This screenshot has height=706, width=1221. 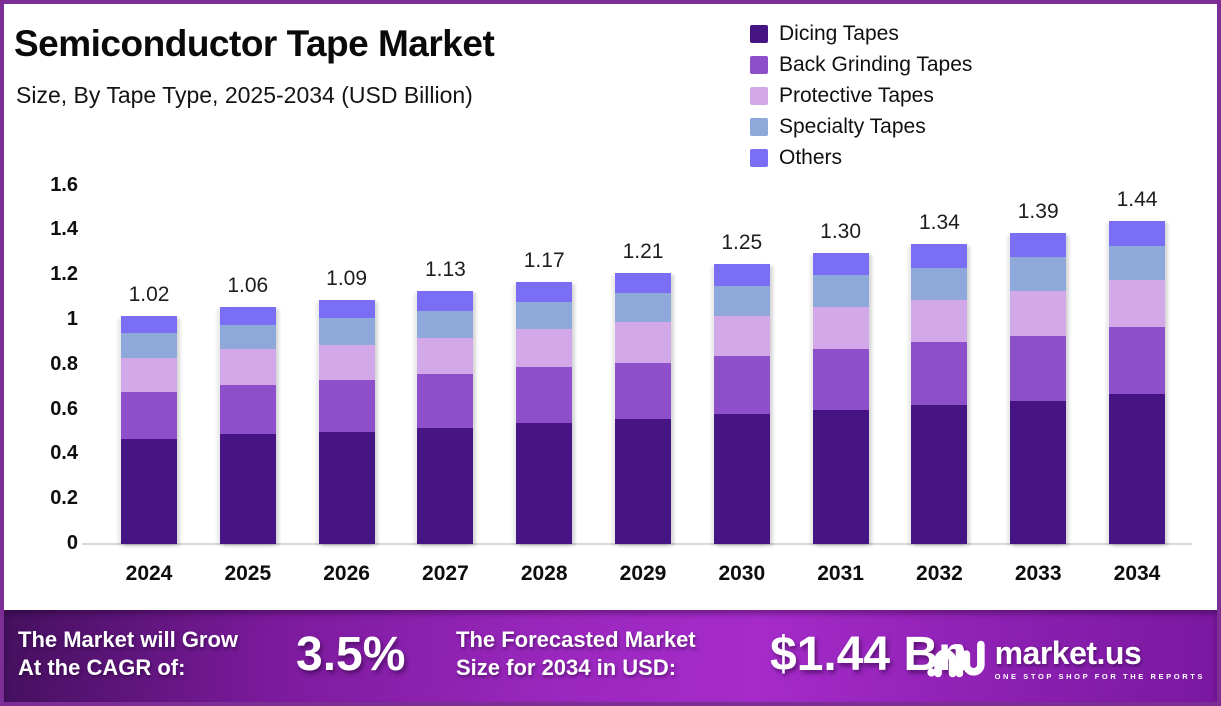 What do you see at coordinates (811, 157) in the screenshot?
I see `legend-label: Others` at bounding box center [811, 157].